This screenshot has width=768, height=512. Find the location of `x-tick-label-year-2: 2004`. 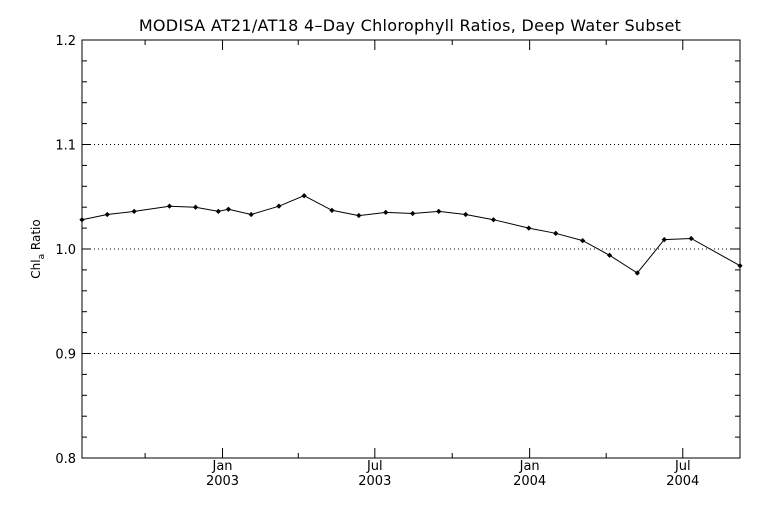

x-tick-label-year-2: 2004 is located at coordinates (529, 481).